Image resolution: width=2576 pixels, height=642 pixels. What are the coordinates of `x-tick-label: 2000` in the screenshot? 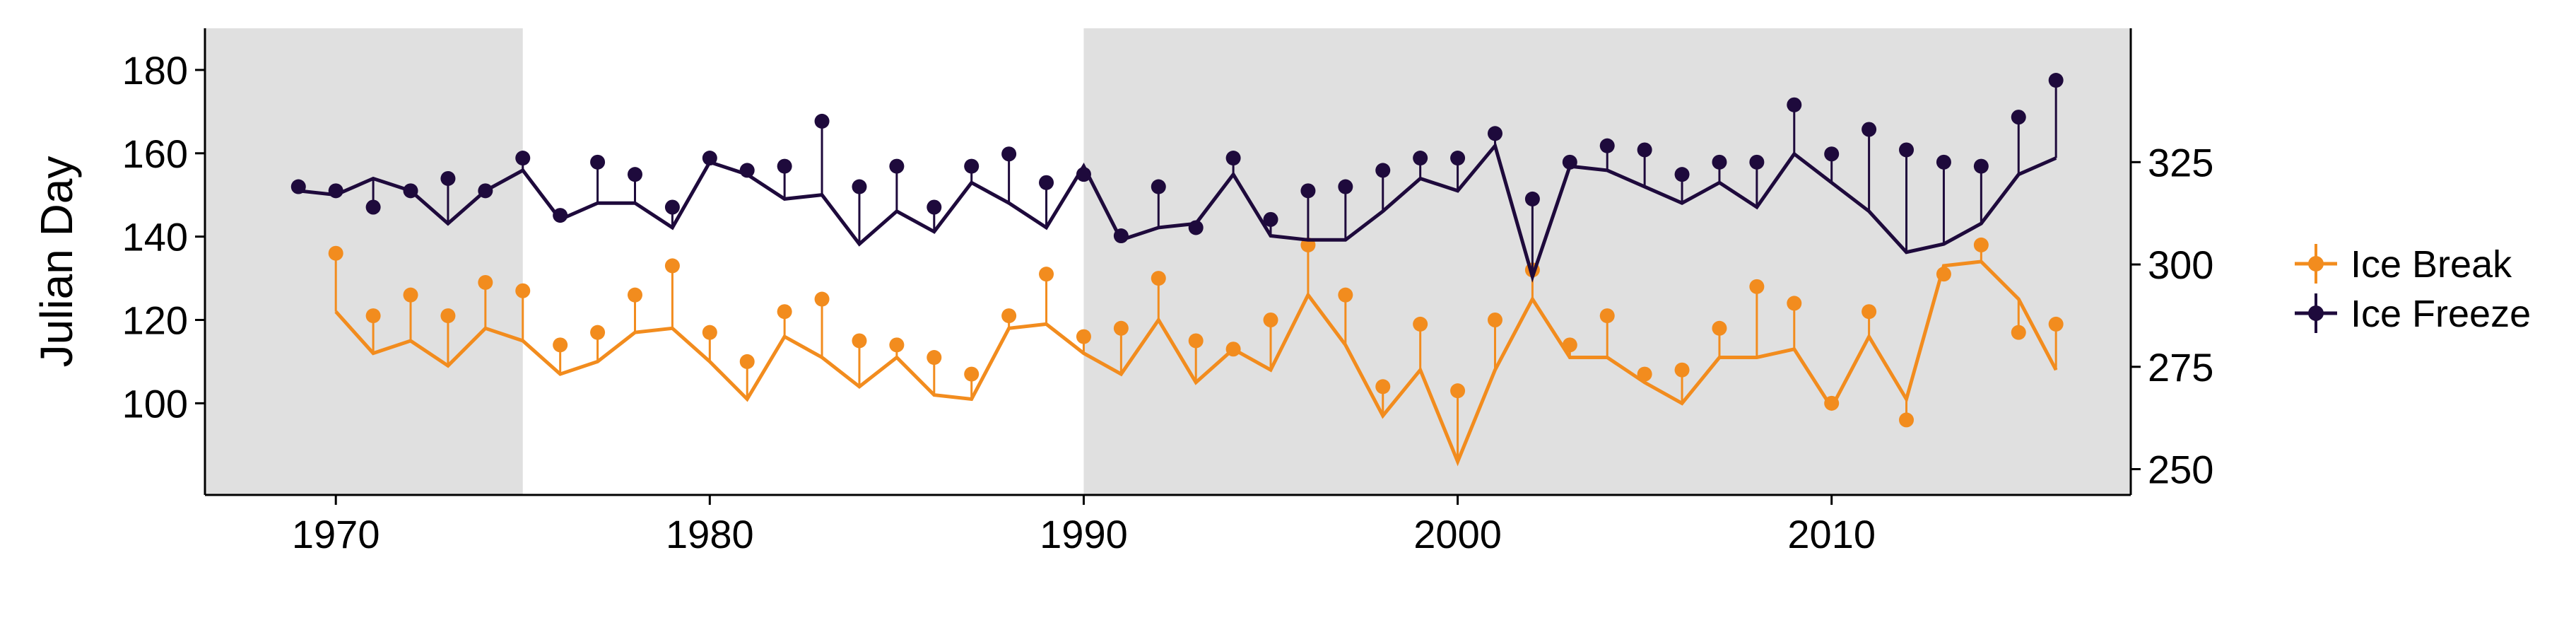 It's located at (1457, 534).